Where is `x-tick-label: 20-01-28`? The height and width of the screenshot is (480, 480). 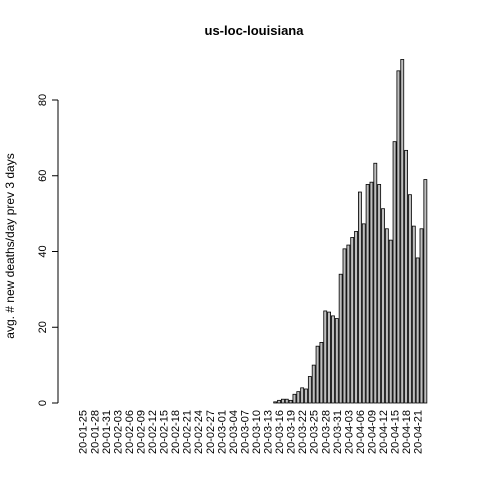
x-tick-label: 20-01-28 is located at coordinates (95, 432).